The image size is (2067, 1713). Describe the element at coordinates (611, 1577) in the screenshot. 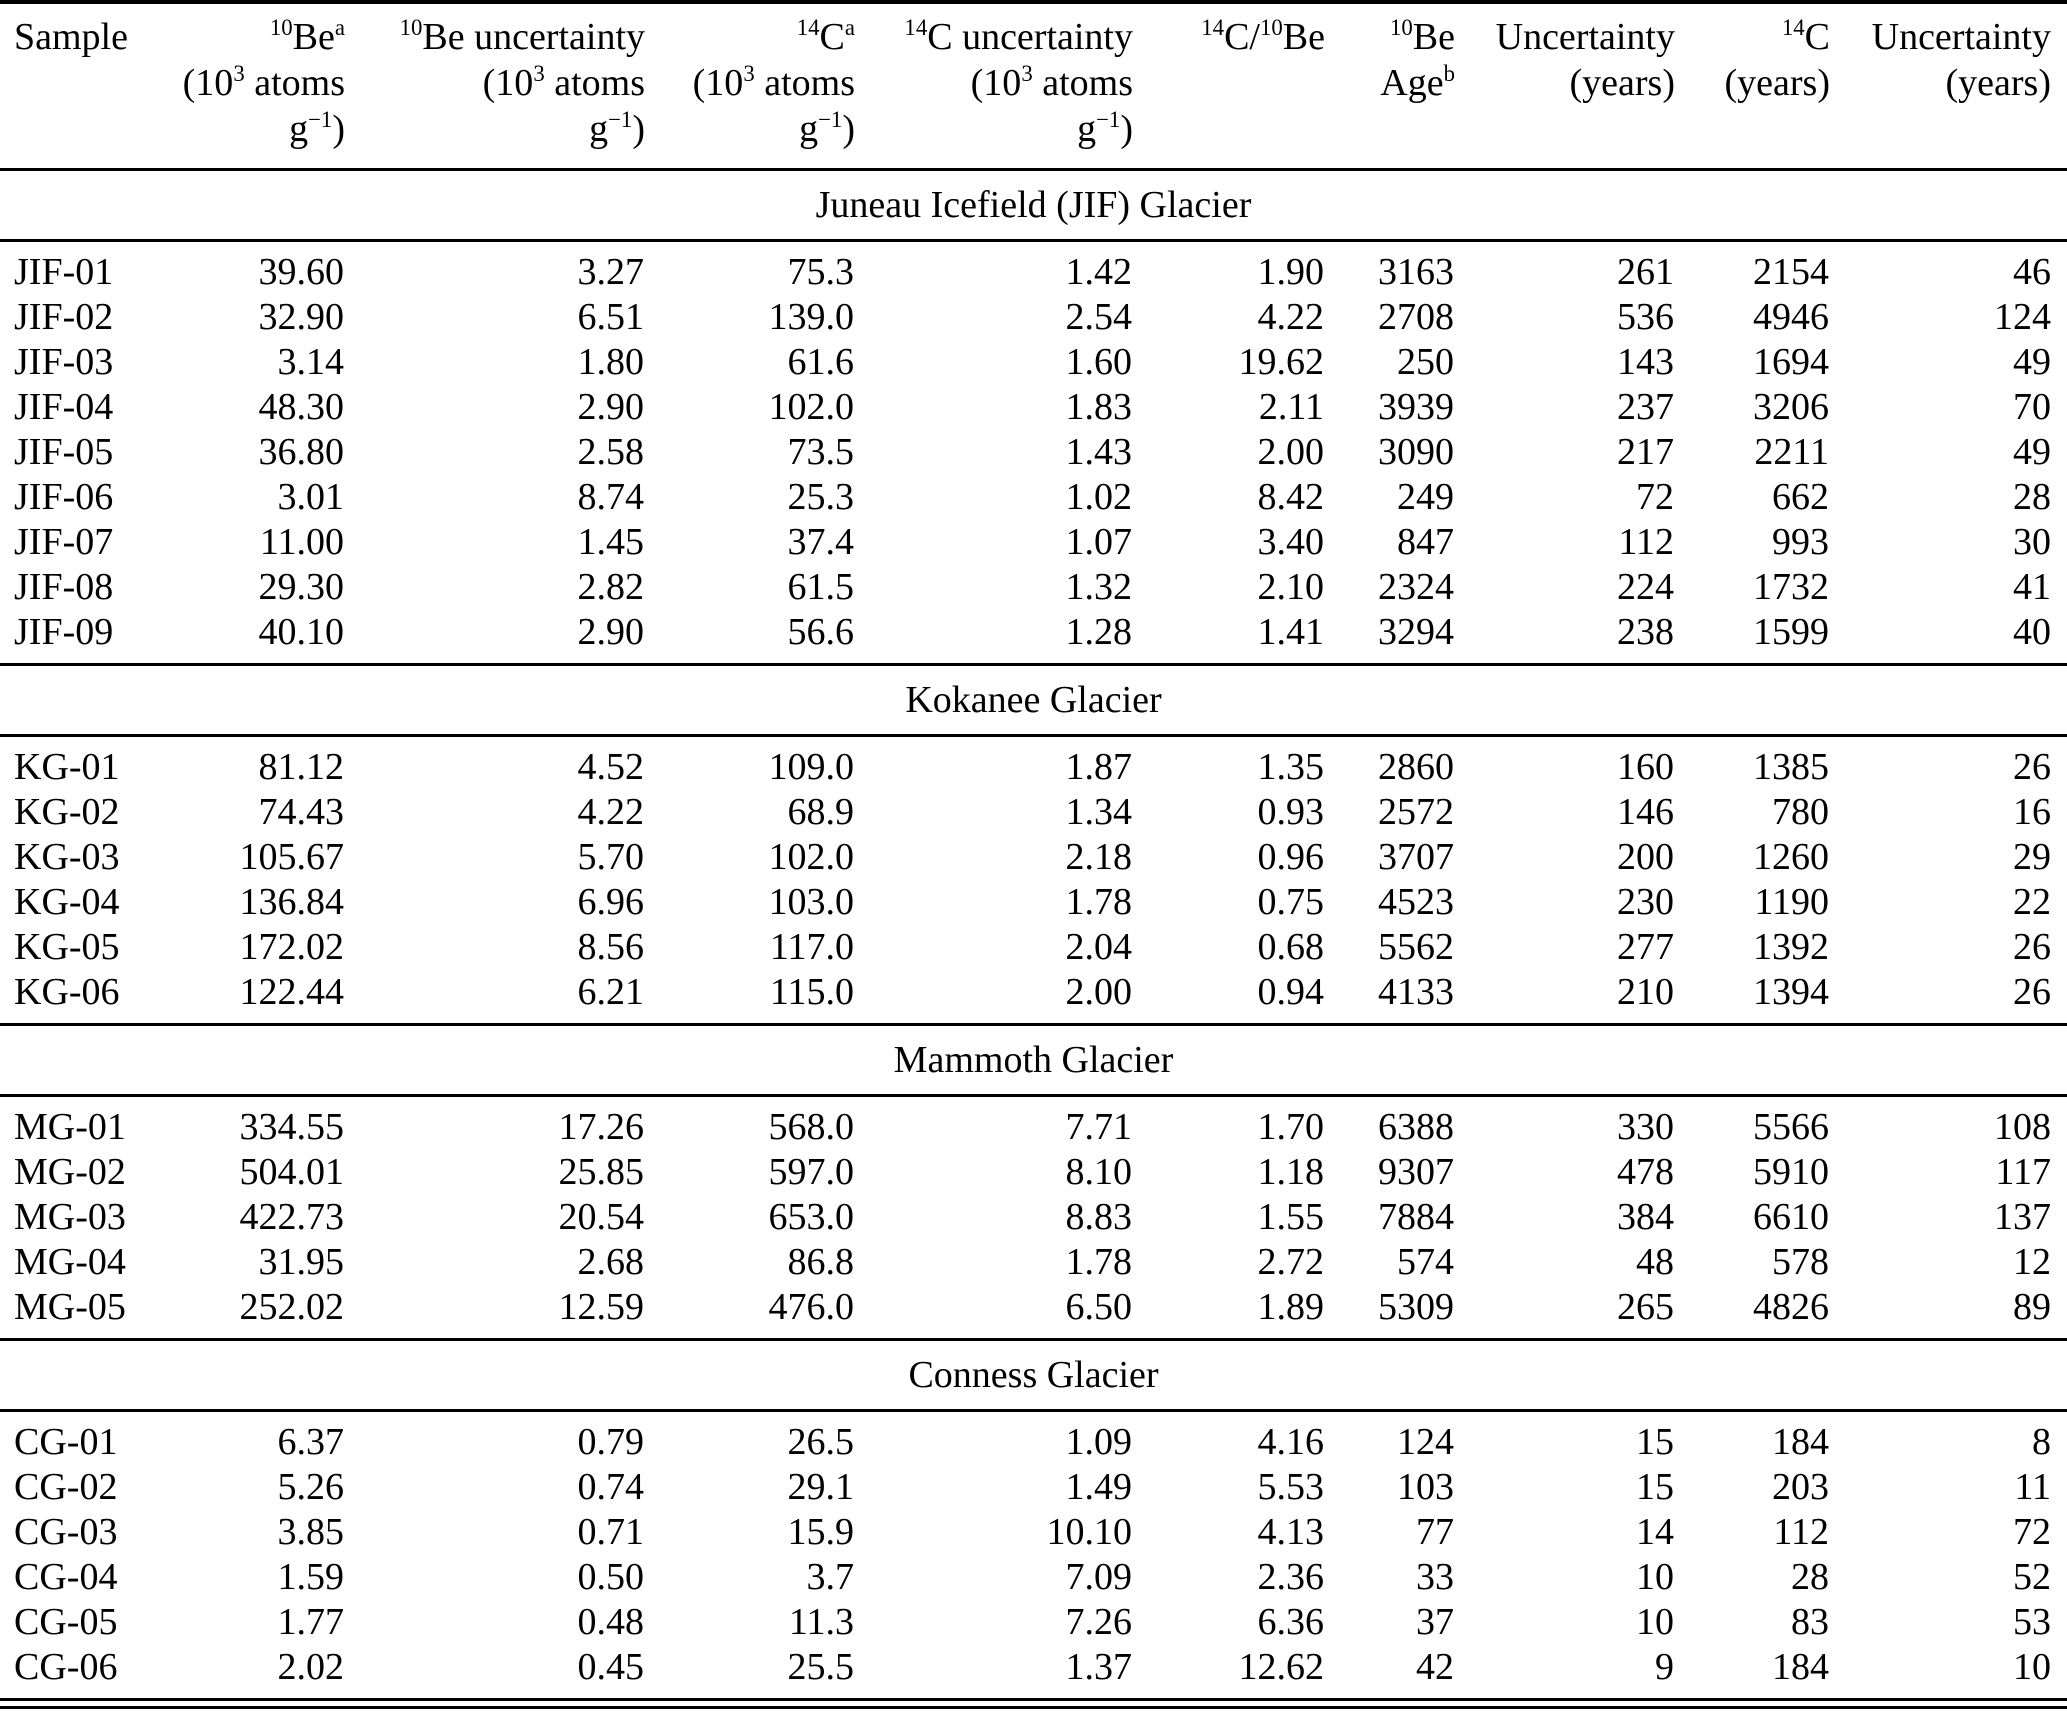

I see `value-cell: 0.50` at that location.